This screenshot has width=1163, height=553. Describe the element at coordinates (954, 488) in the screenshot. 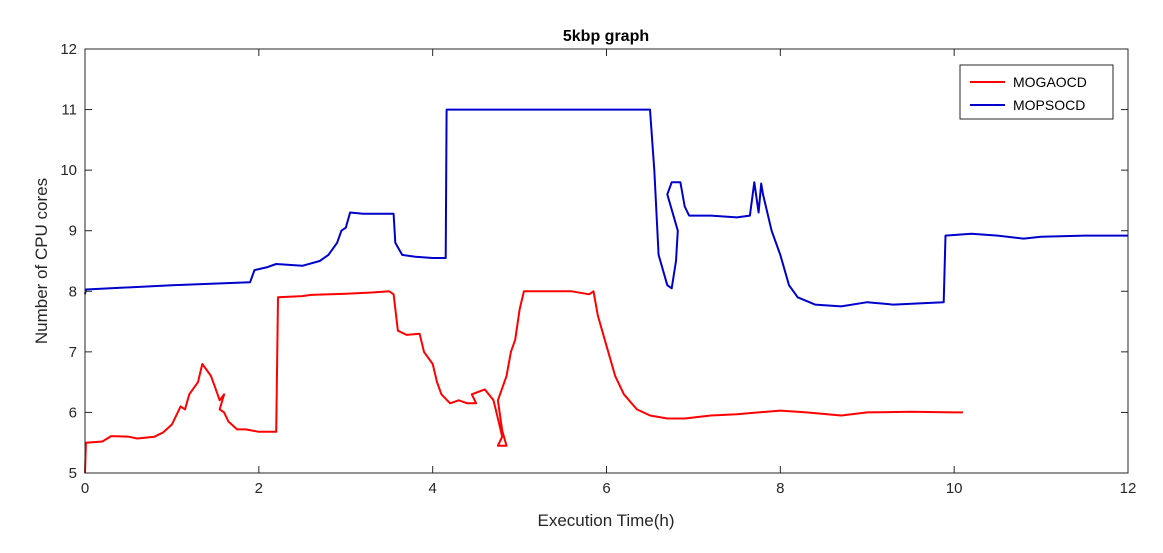

I see `x-tick-label: 10` at that location.